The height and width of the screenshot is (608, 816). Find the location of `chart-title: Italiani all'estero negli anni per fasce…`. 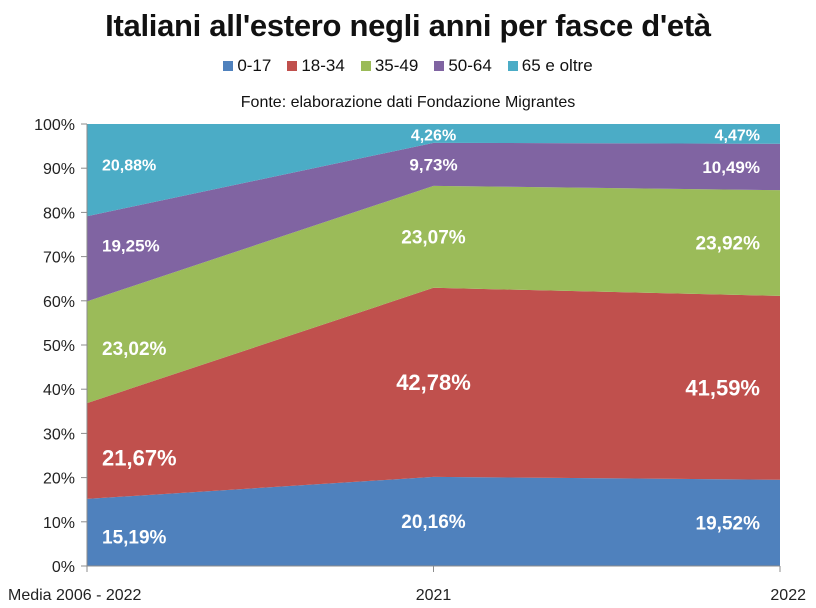

chart-title: Italiani all'estero negli anni per fasce… is located at coordinates (408, 25).